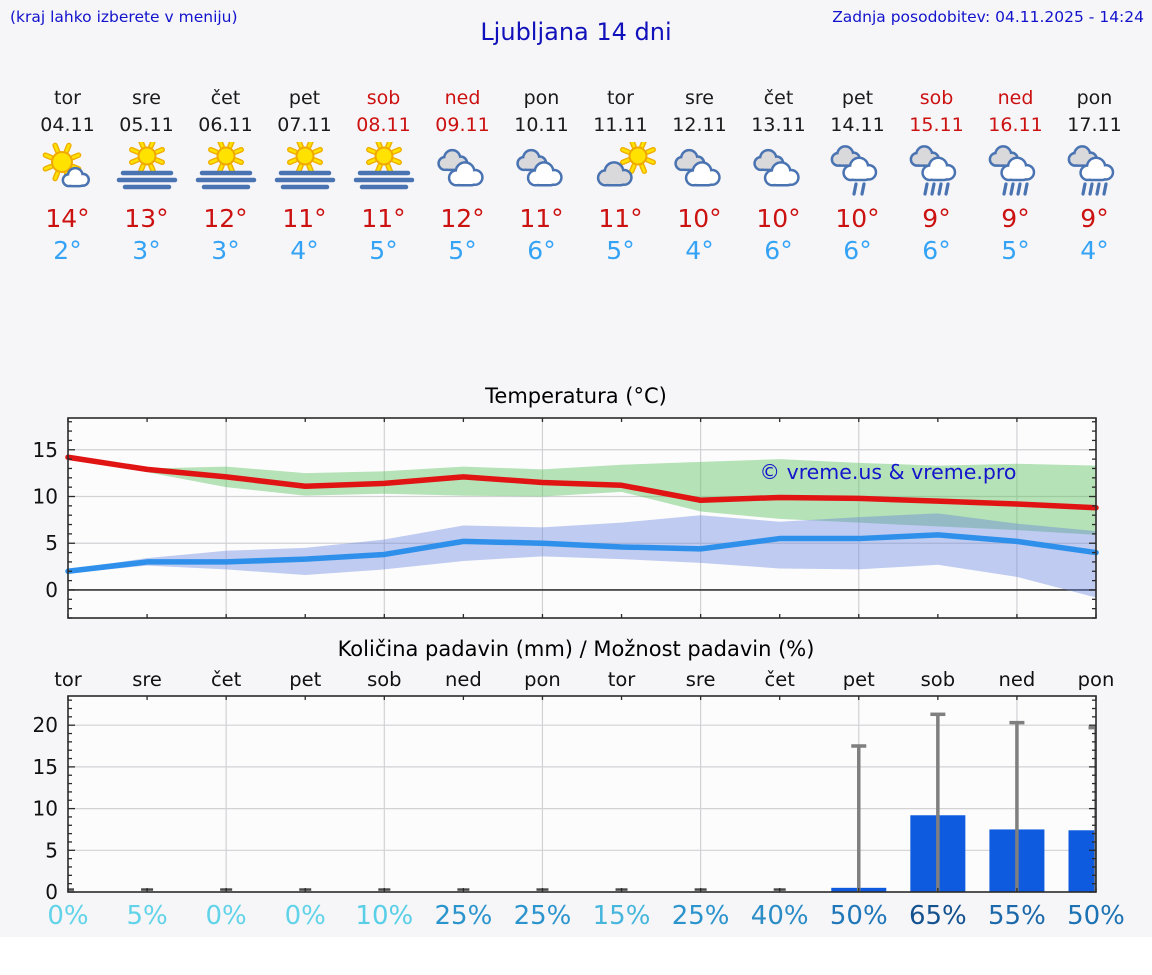 The image size is (1152, 975). I want to click on day-column-9: sre 12.11 10° 4°, so click(699, 176).